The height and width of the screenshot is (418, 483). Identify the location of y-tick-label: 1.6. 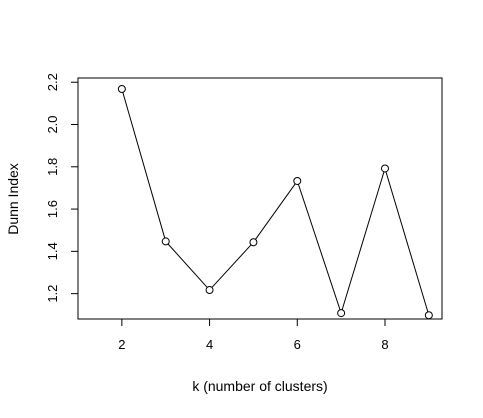
(52, 209).